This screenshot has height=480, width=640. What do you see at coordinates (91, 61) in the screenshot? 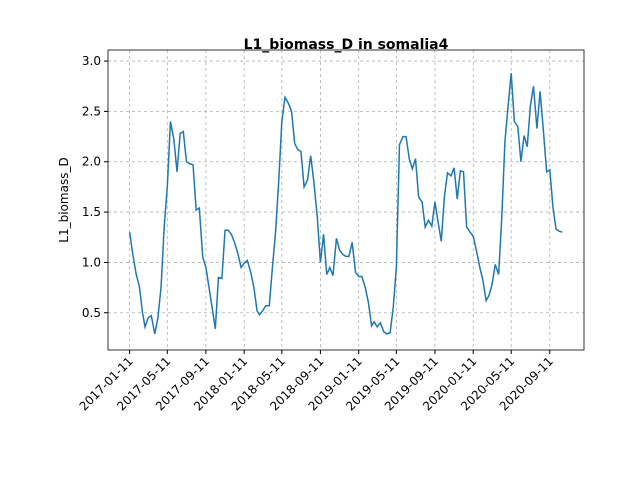
I see `y-tick-label: 3.0` at bounding box center [91, 61].